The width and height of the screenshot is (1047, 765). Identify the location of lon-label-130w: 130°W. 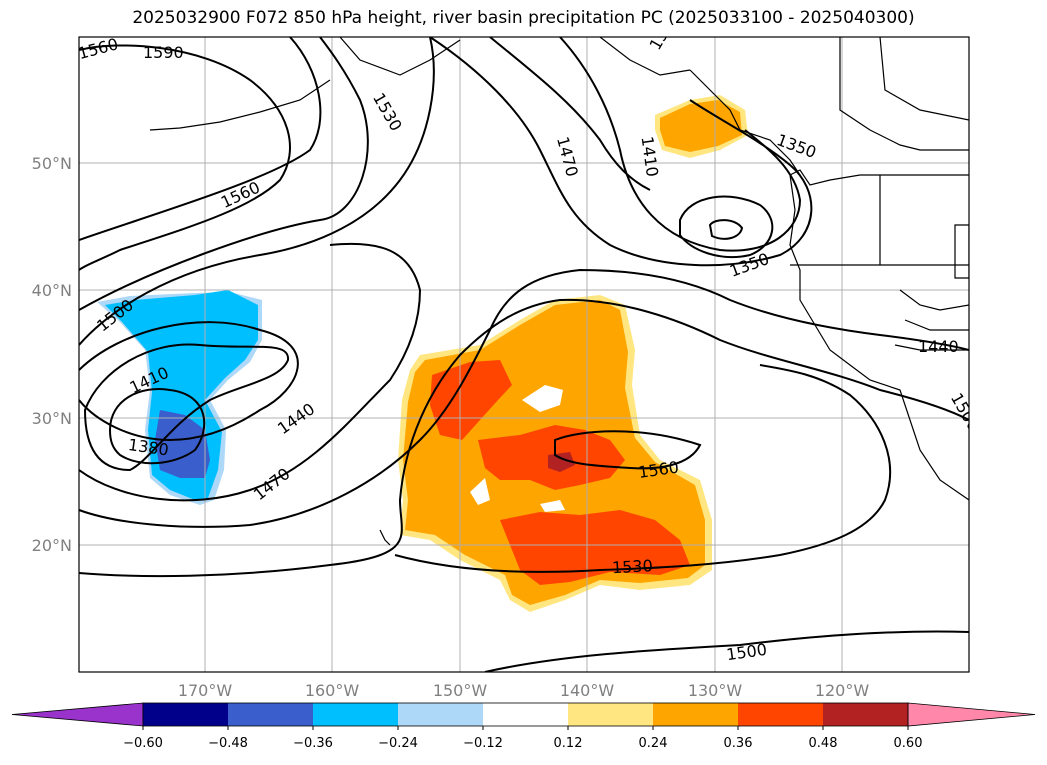
(715, 690).